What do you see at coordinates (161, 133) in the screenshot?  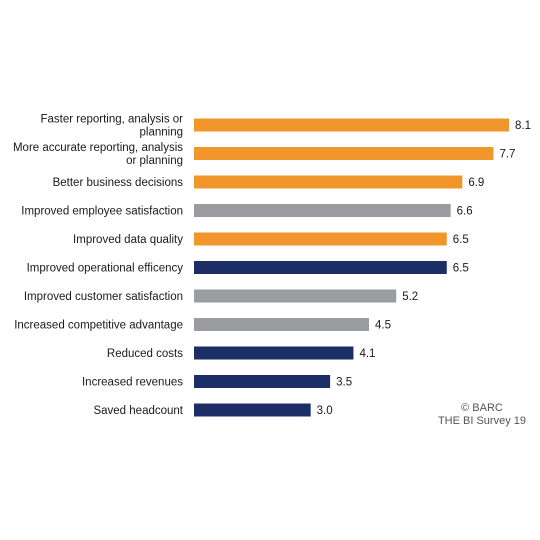 I see `category-label-line: planning` at bounding box center [161, 133].